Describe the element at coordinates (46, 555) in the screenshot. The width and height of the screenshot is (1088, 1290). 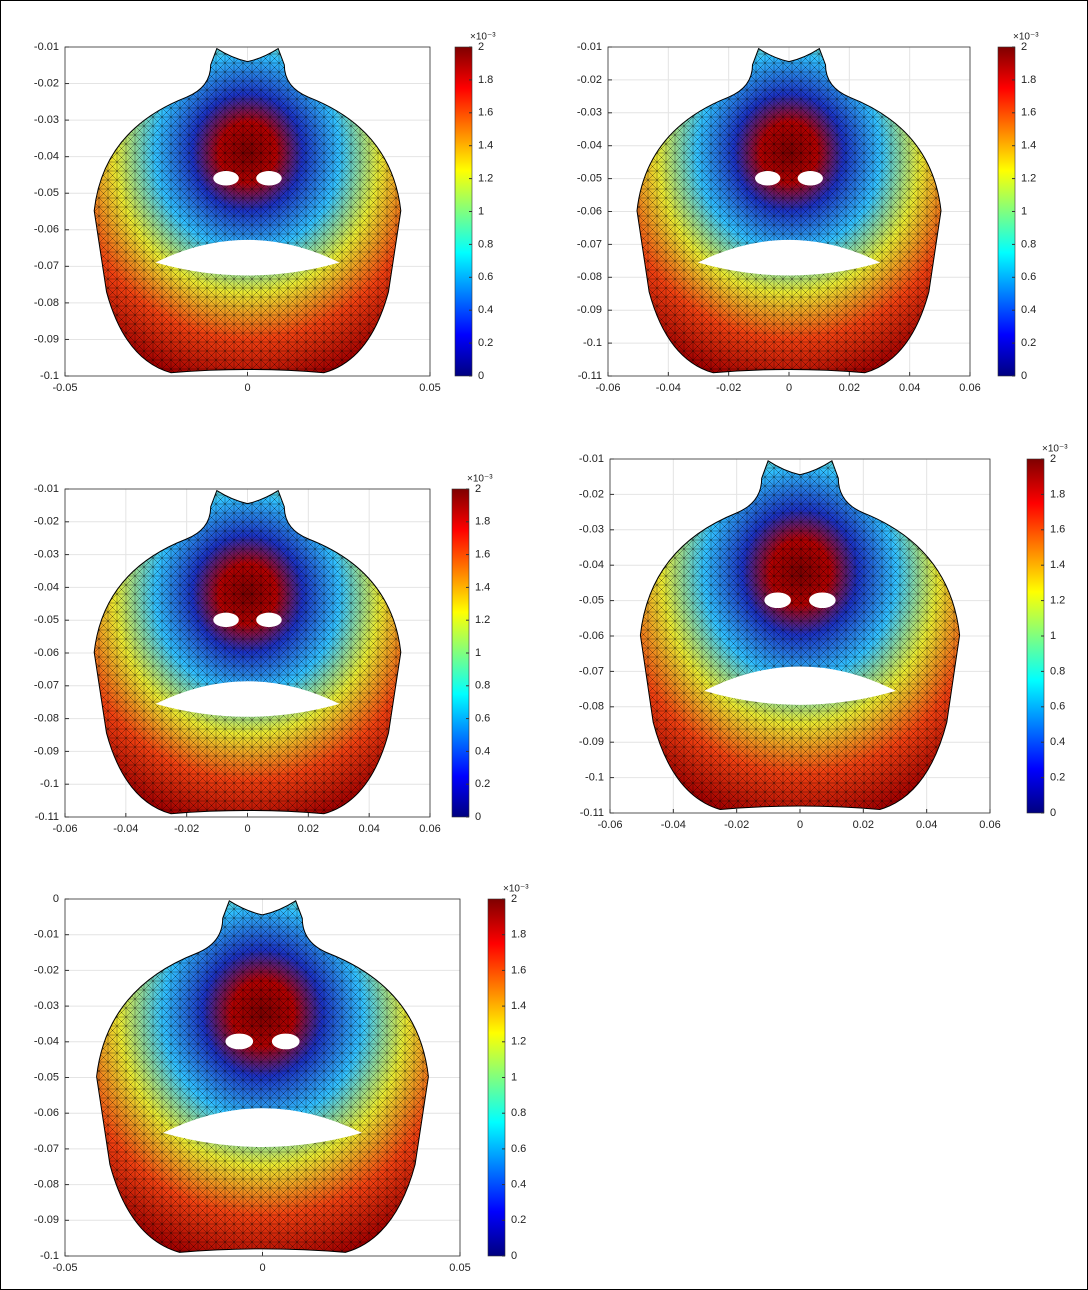
I see `y-tick-label: -0.03` at that location.